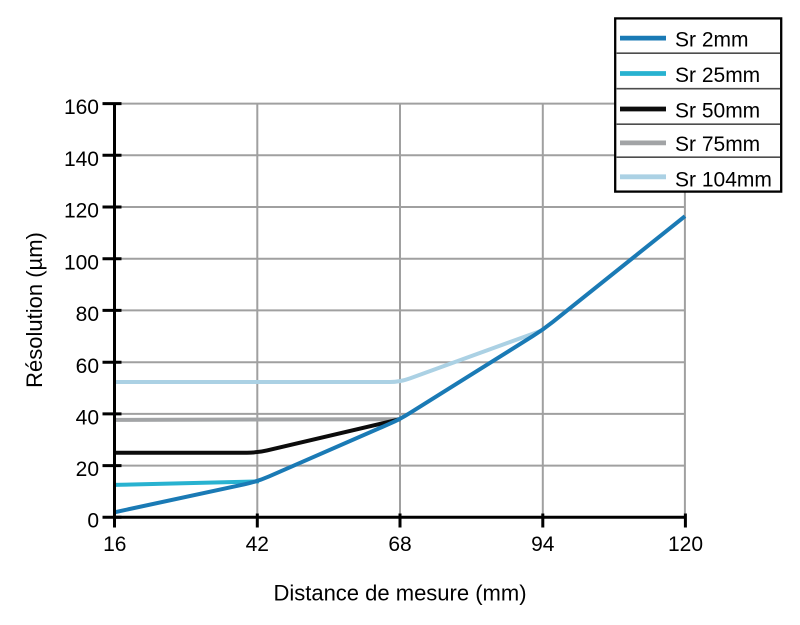 The image size is (800, 625). I want to click on svg-text: Sr 2mm, so click(712, 39).